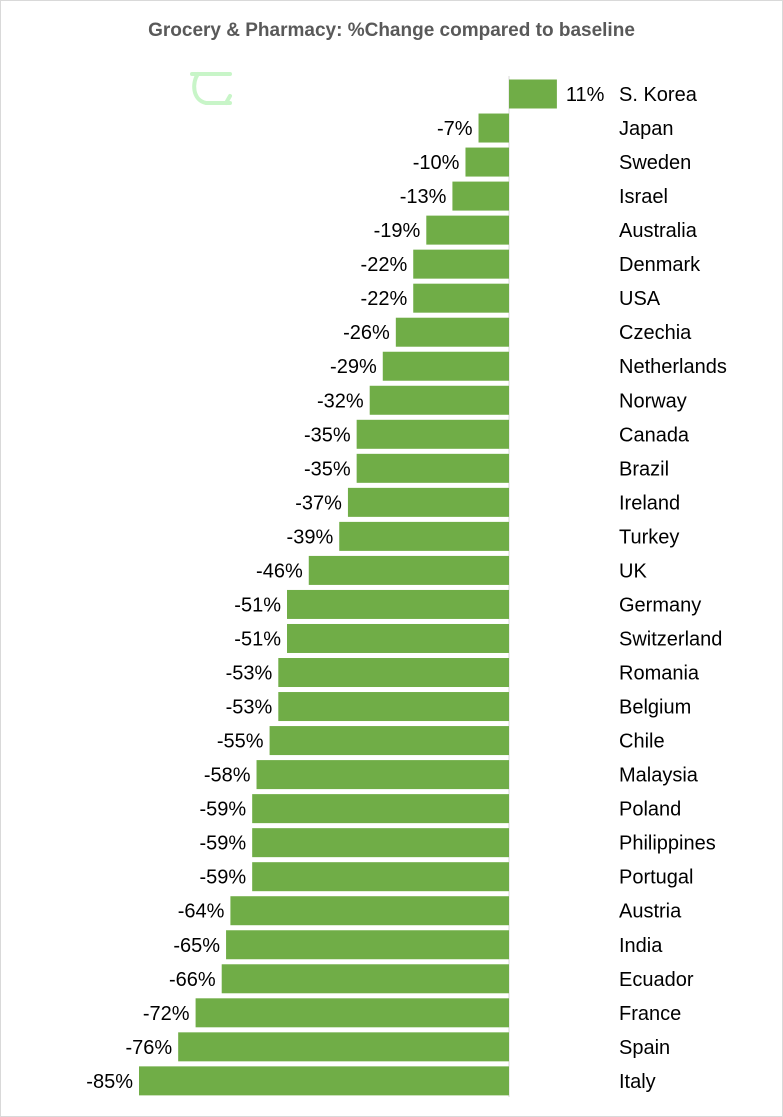 This screenshot has width=783, height=1117. What do you see at coordinates (340, 401) in the screenshot?
I see `data-label: -32%` at bounding box center [340, 401].